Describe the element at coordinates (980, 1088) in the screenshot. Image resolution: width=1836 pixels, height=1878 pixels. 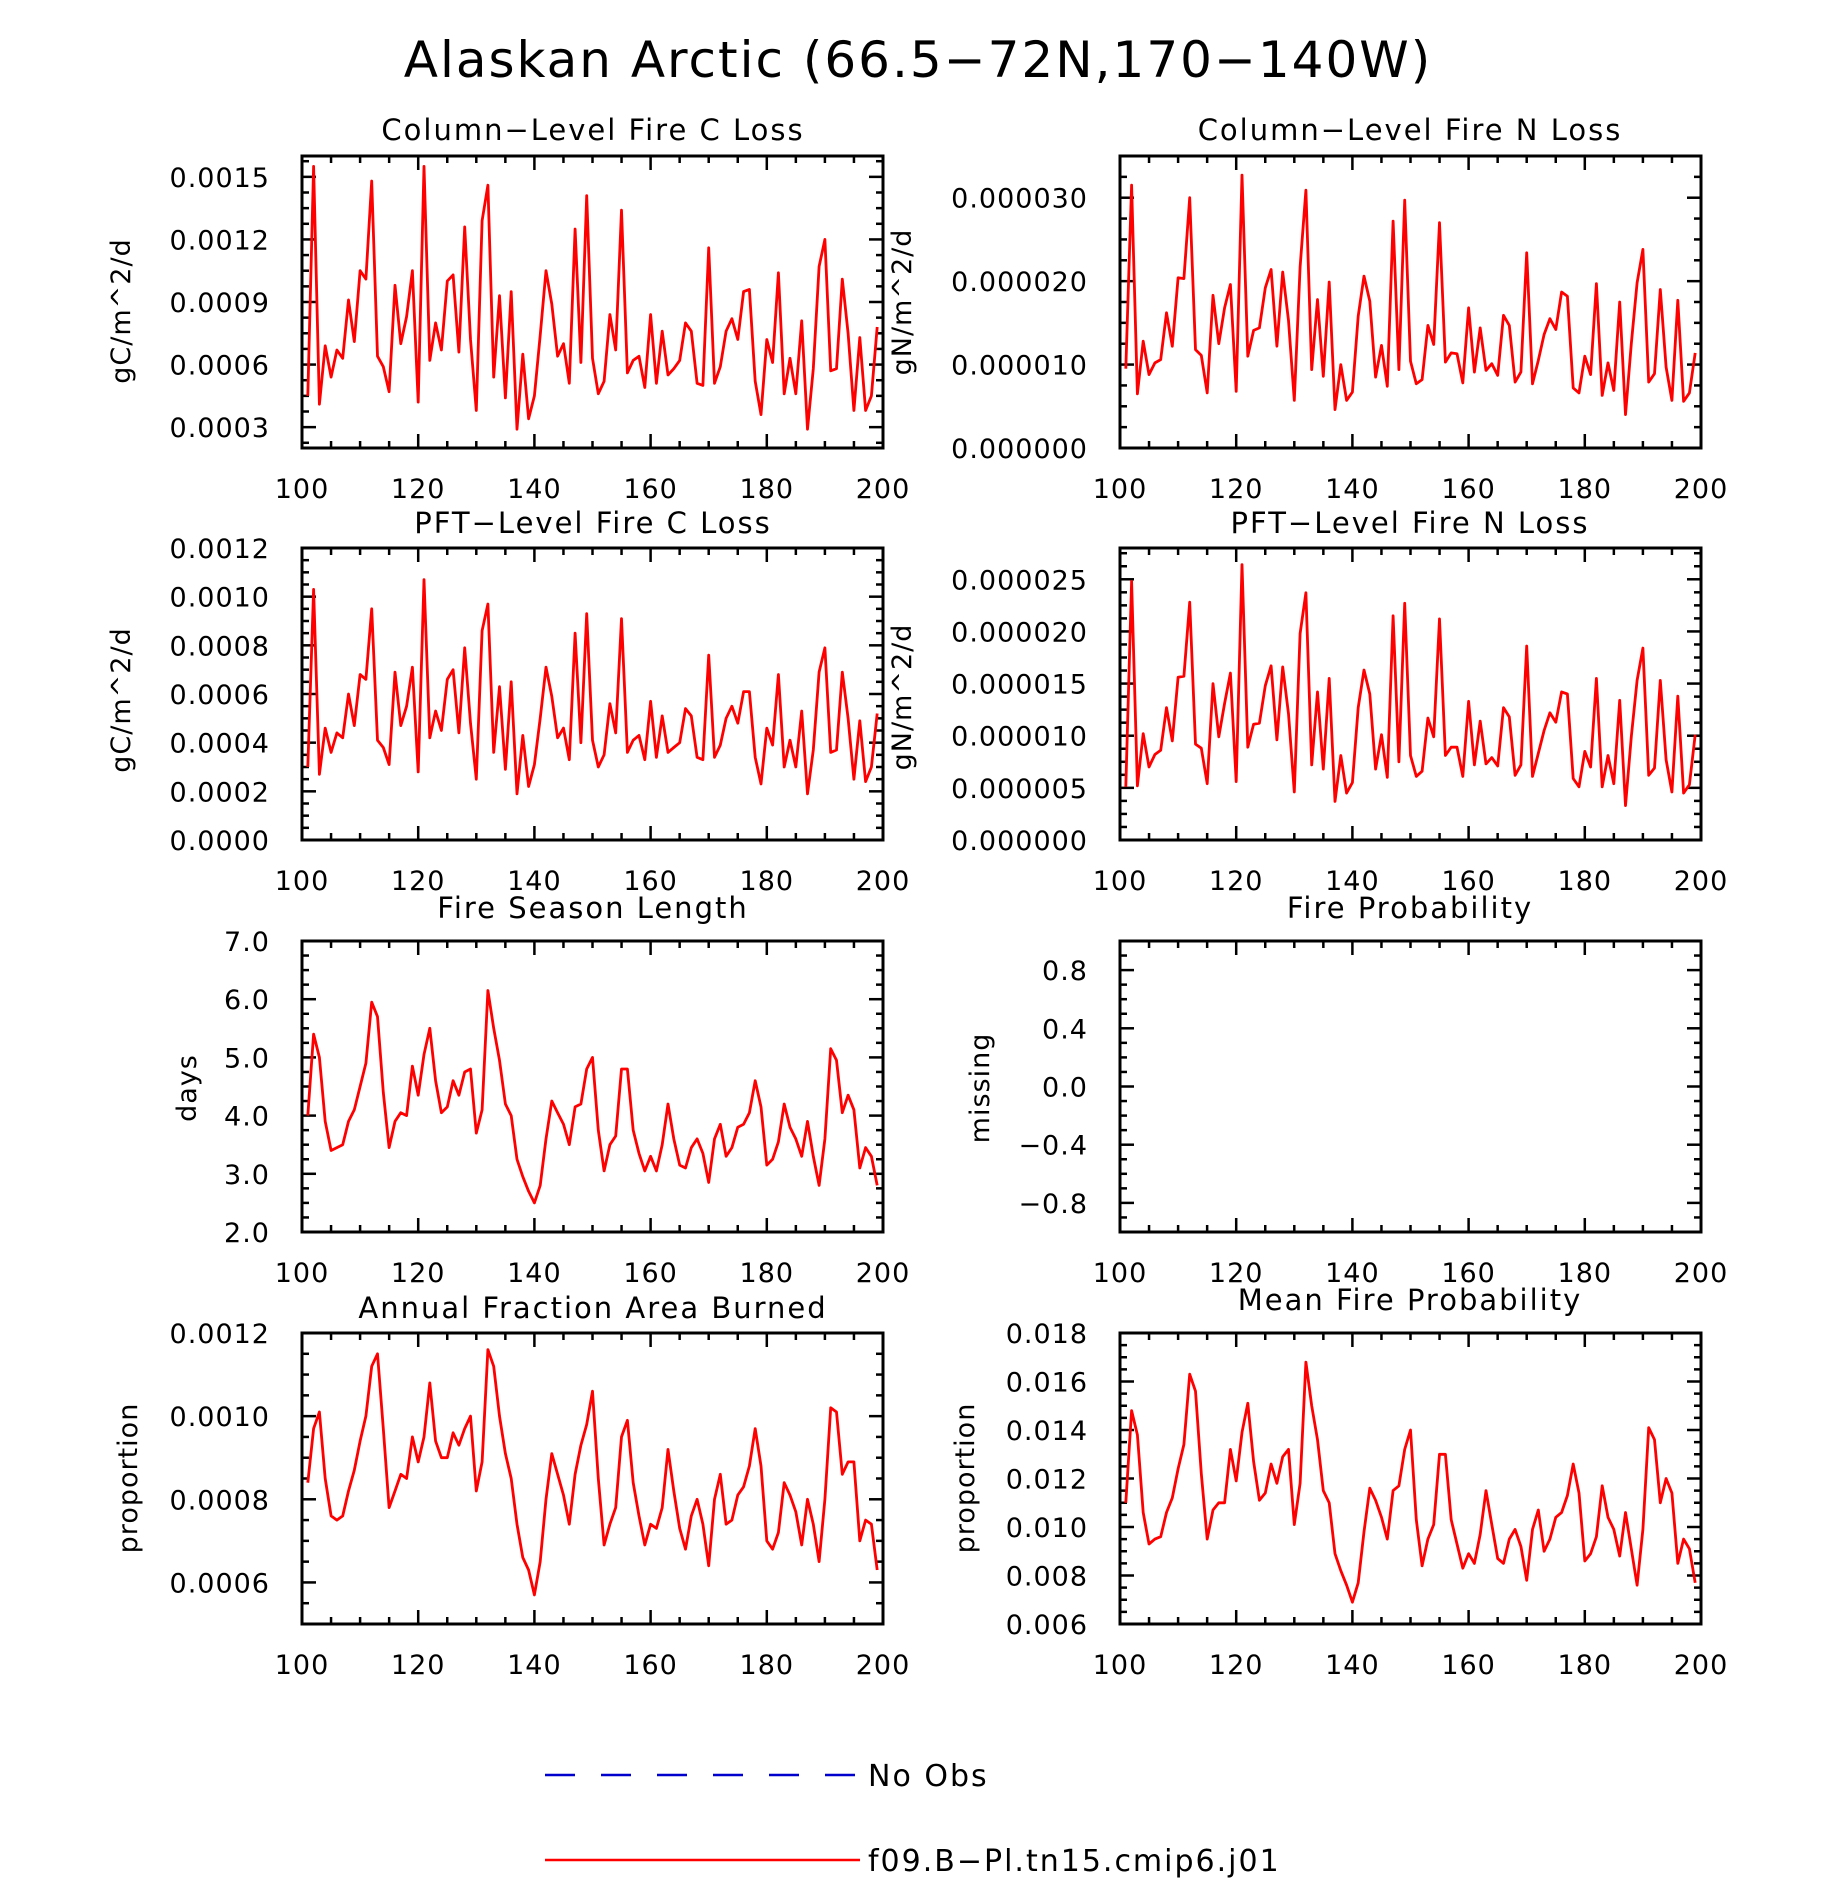
I see `y-axis-label: missing` at that location.